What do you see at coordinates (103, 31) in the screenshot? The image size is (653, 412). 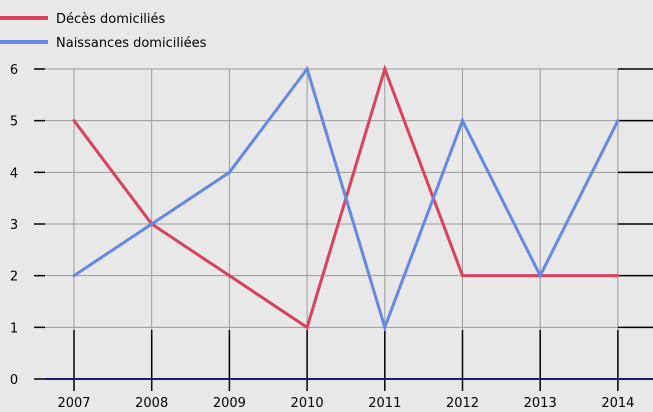 I see `legend: Décès domiciliés Naissances domiciliées` at bounding box center [103, 31].